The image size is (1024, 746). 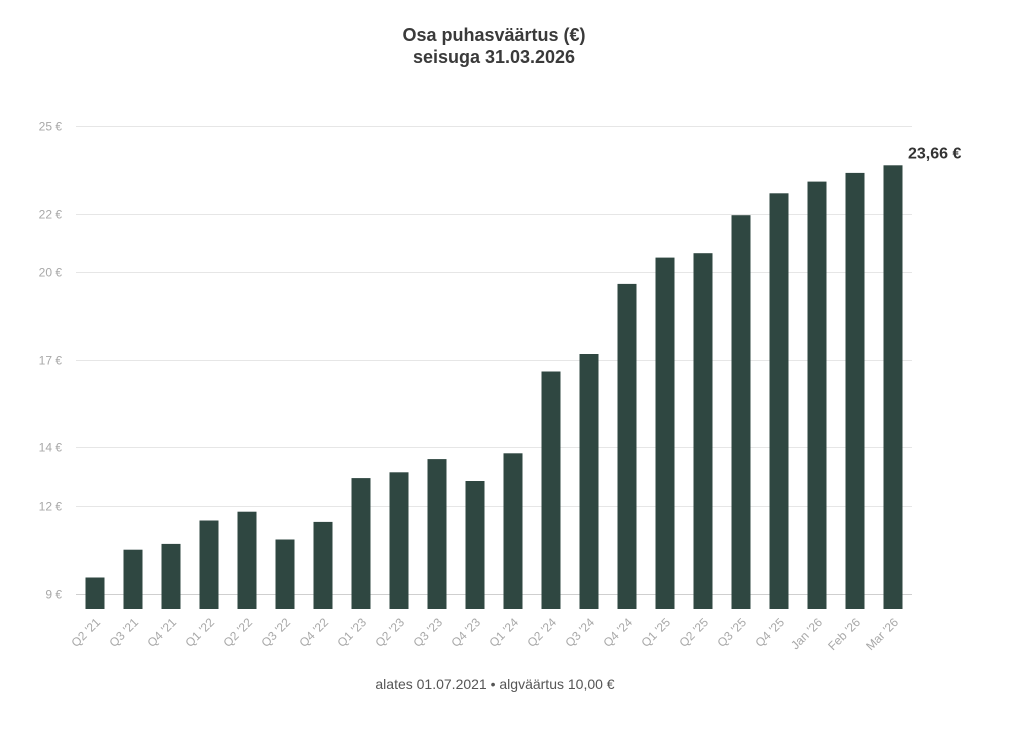 I want to click on y-tick-label: 20 €, so click(x=51, y=273).